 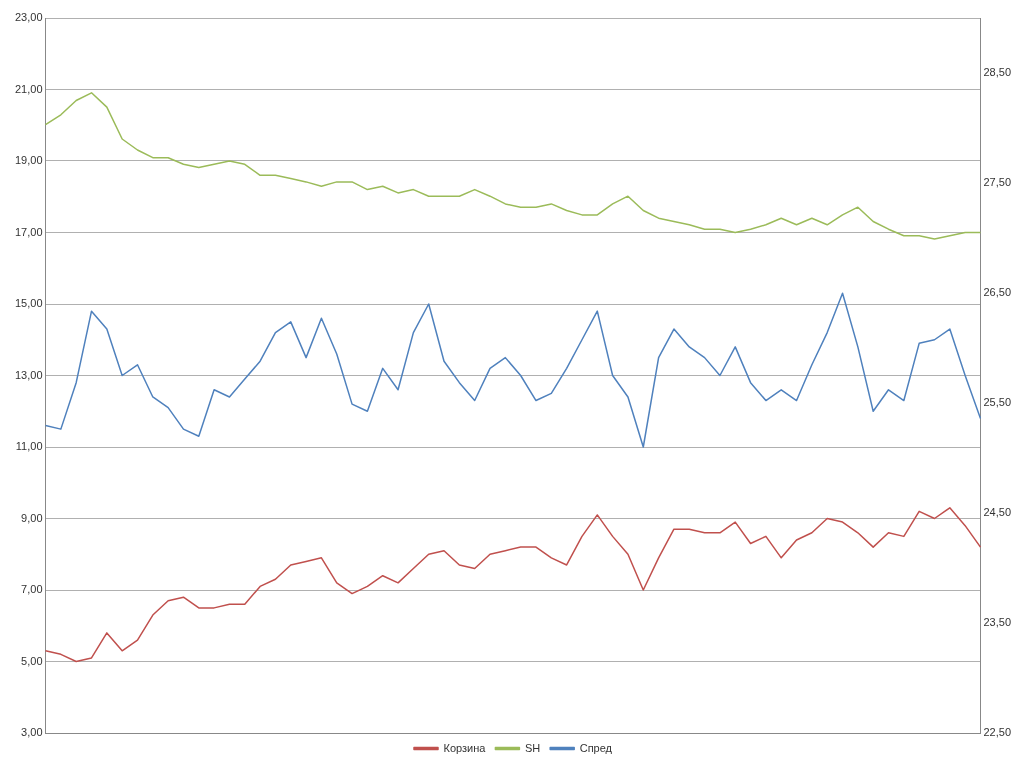 What do you see at coordinates (29, 17) in the screenshot?
I see `y-tick-label: 23,00` at bounding box center [29, 17].